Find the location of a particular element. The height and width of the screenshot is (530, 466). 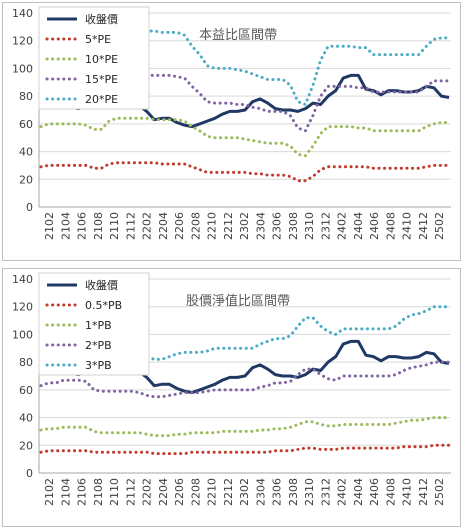

pb-chart-x-tick-label: 2304 is located at coordinates (260, 492).